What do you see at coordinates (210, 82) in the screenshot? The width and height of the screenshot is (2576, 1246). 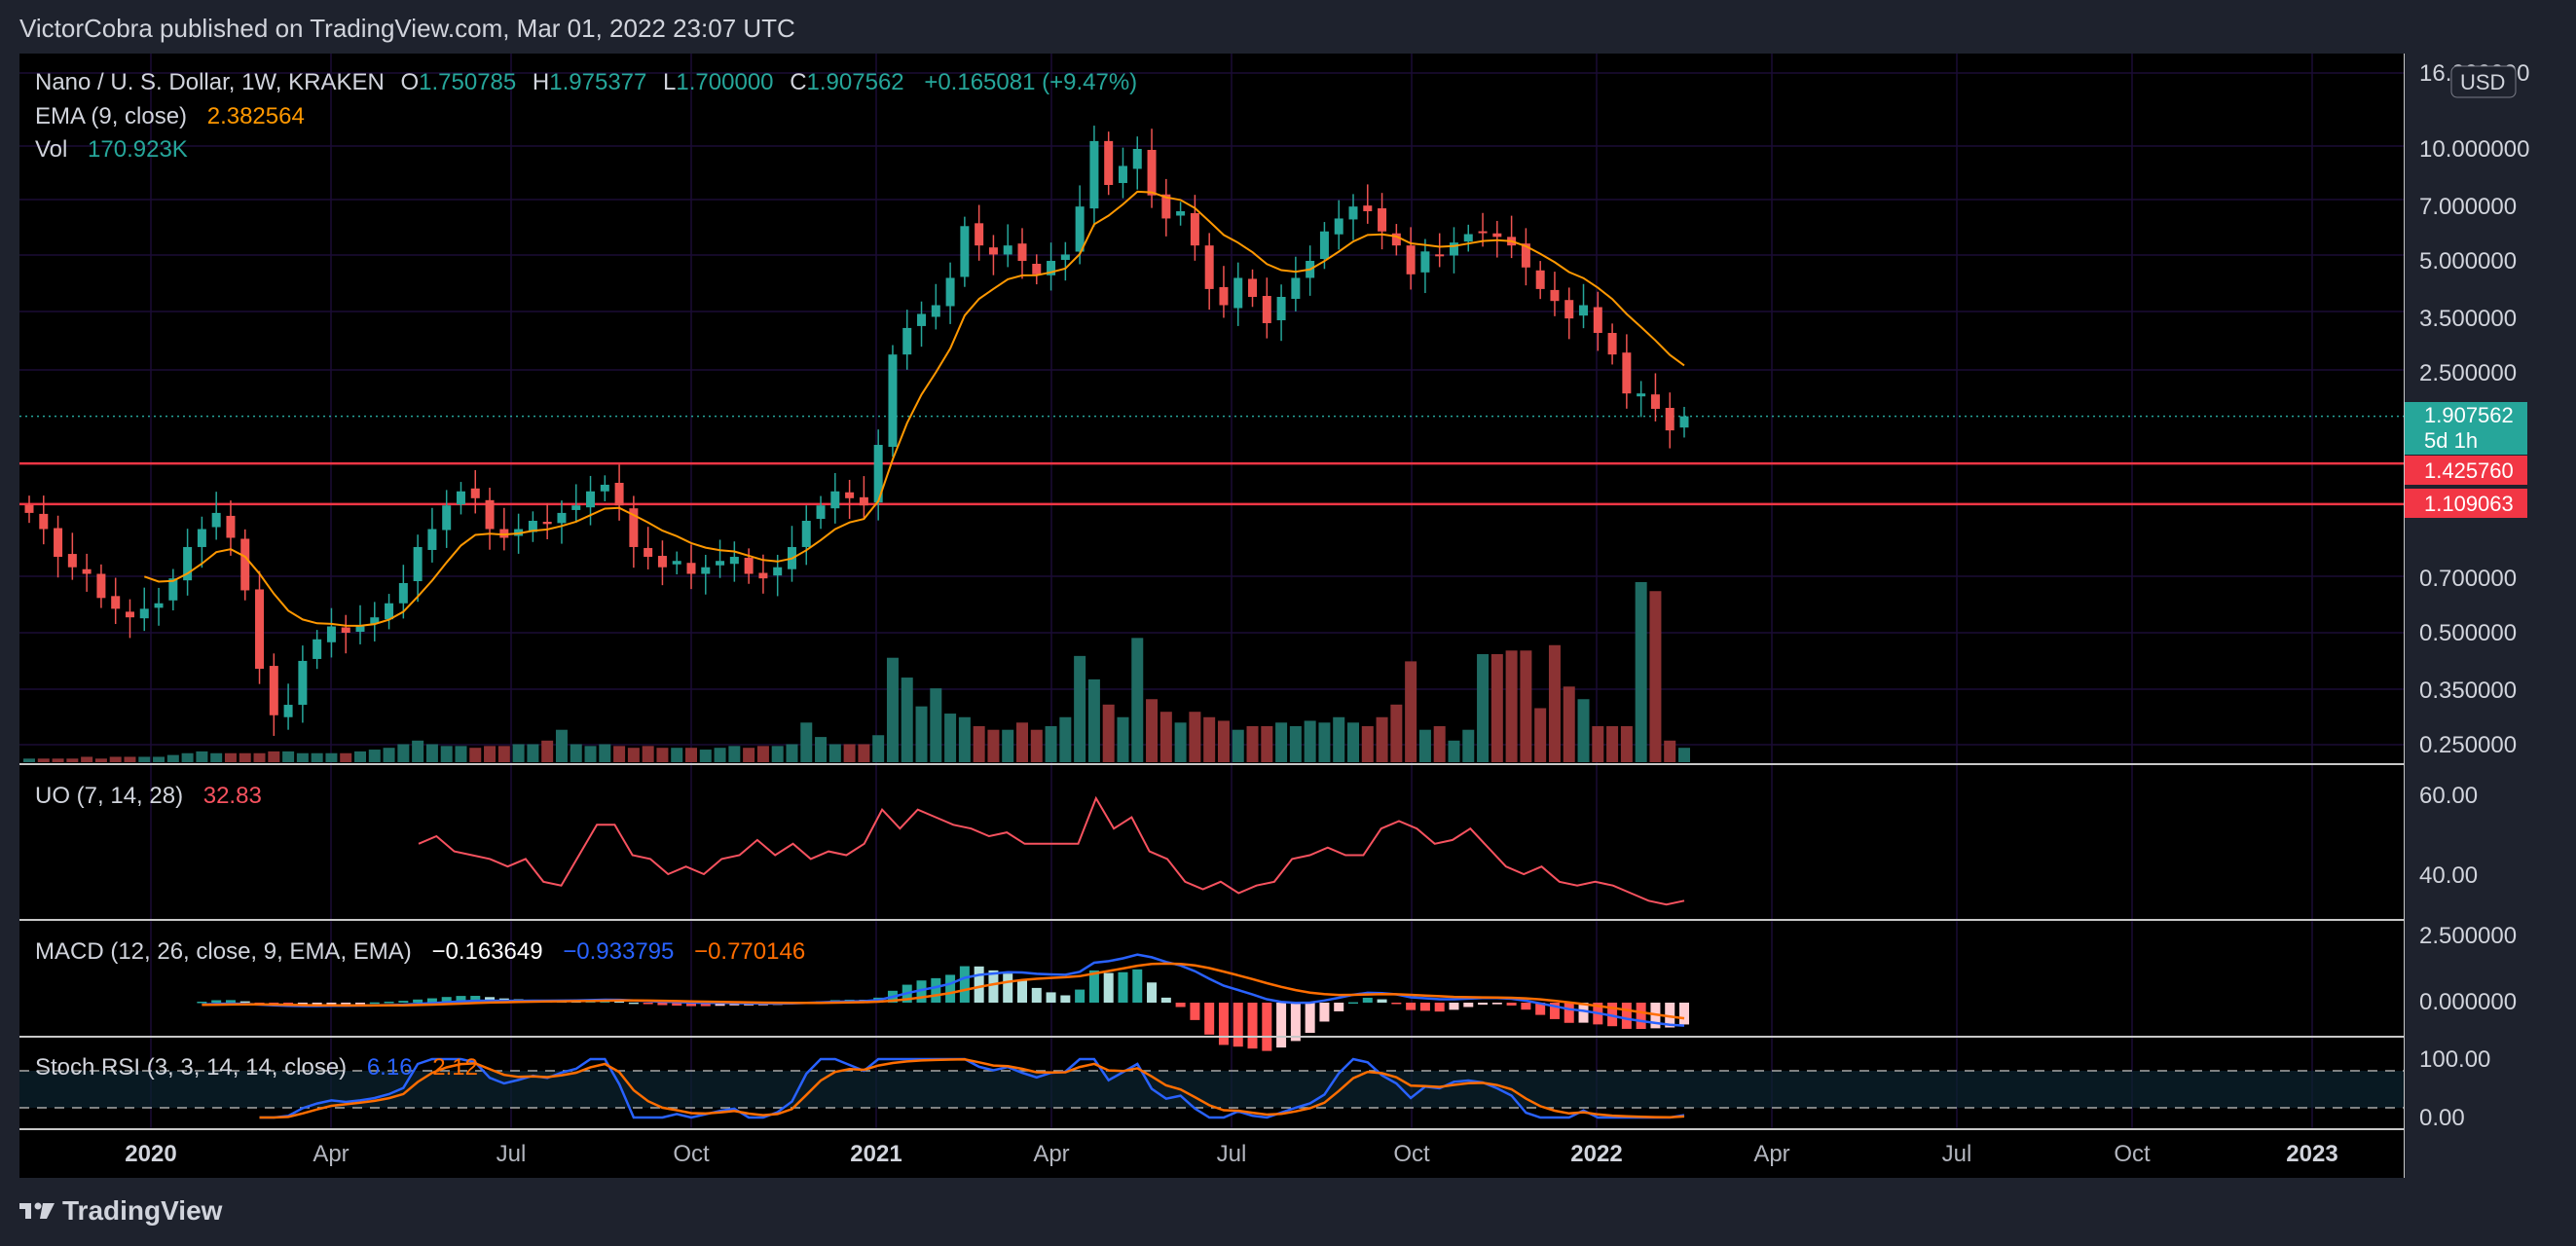 I see `symbol-label: Nano / U. S. Dollar, 1W, KRAKEN` at bounding box center [210, 82].